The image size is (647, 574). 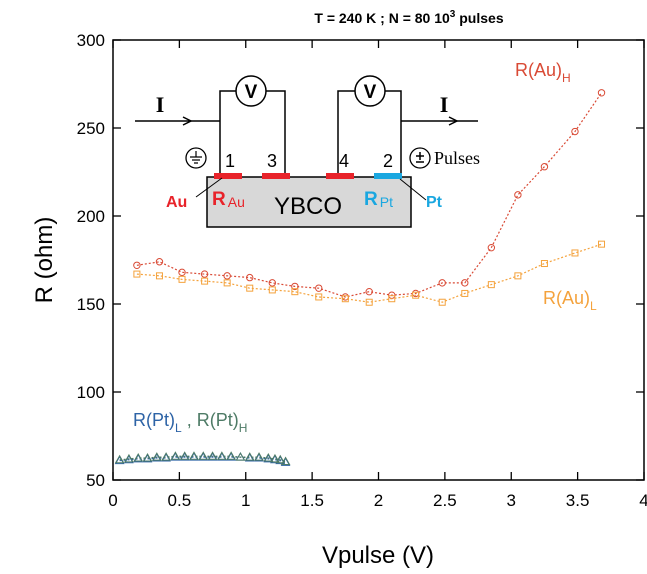 I want to click on voltmeter-left-wires, so click(x=252, y=131).